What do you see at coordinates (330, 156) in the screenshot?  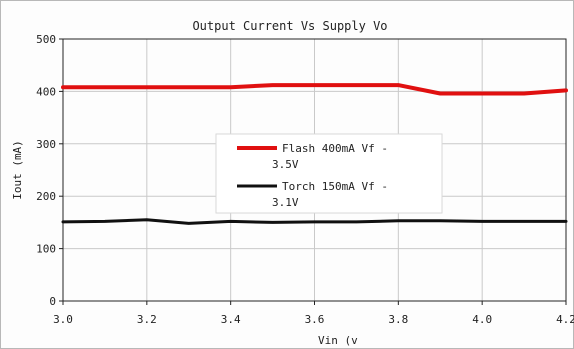 I see `legend-label-flash: Flash 400mA Vf -3.5V` at bounding box center [330, 156].